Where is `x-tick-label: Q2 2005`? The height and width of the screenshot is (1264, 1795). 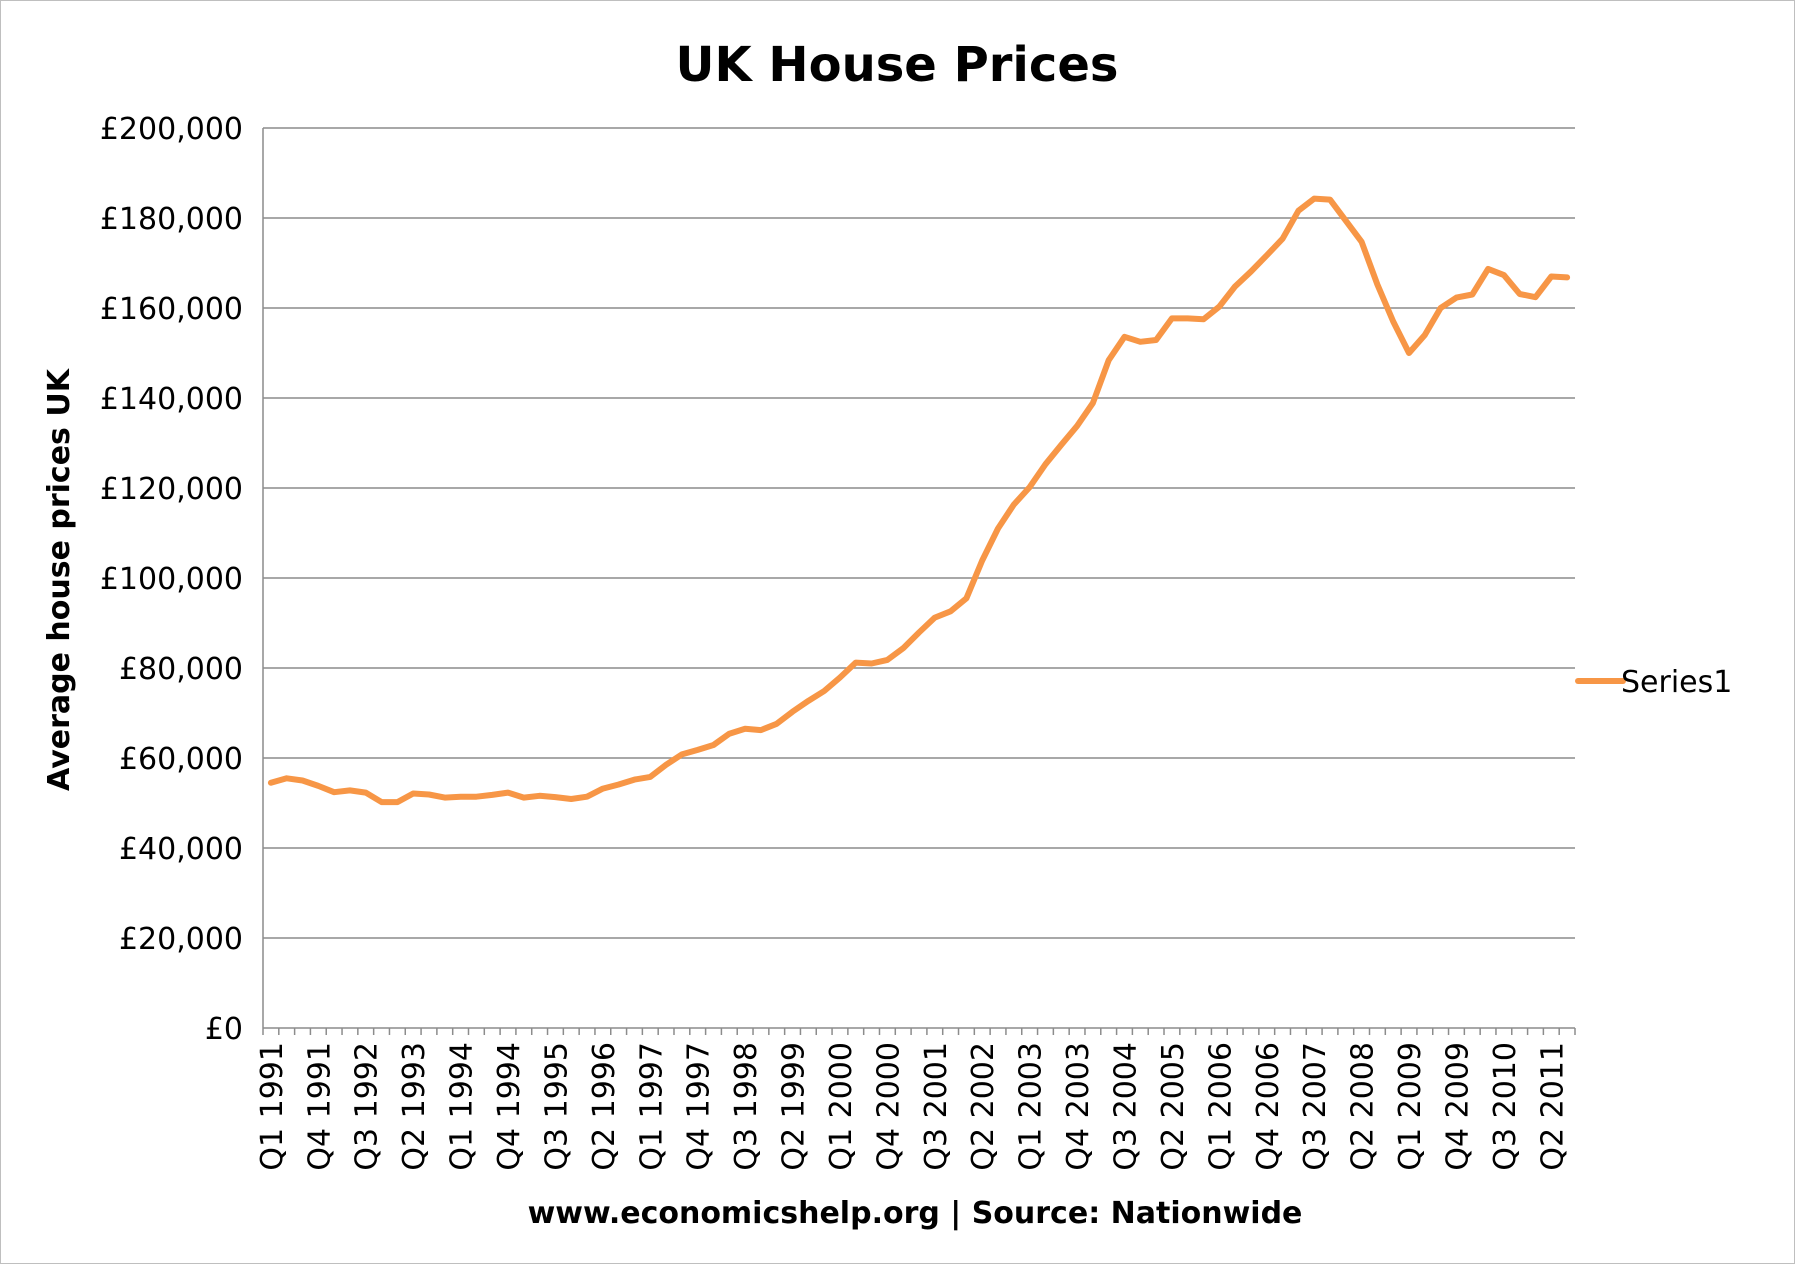
x-tick-label: Q2 2005 is located at coordinates (1173, 1106).